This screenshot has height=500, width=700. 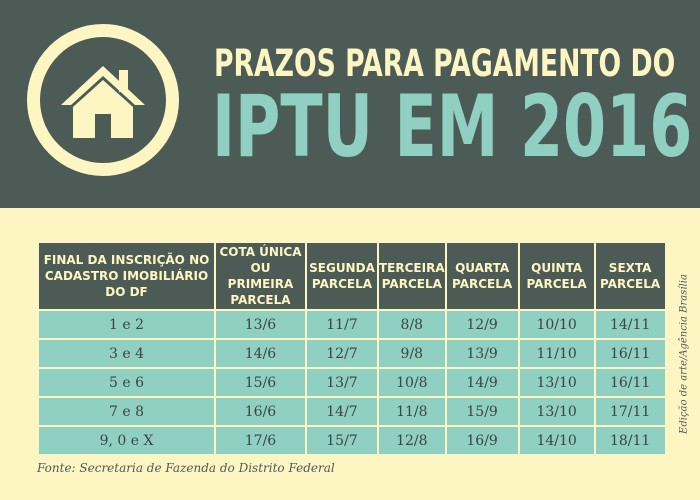 What do you see at coordinates (630, 276) in the screenshot?
I see `col-header-sixth: SEXTA PARCELA` at bounding box center [630, 276].